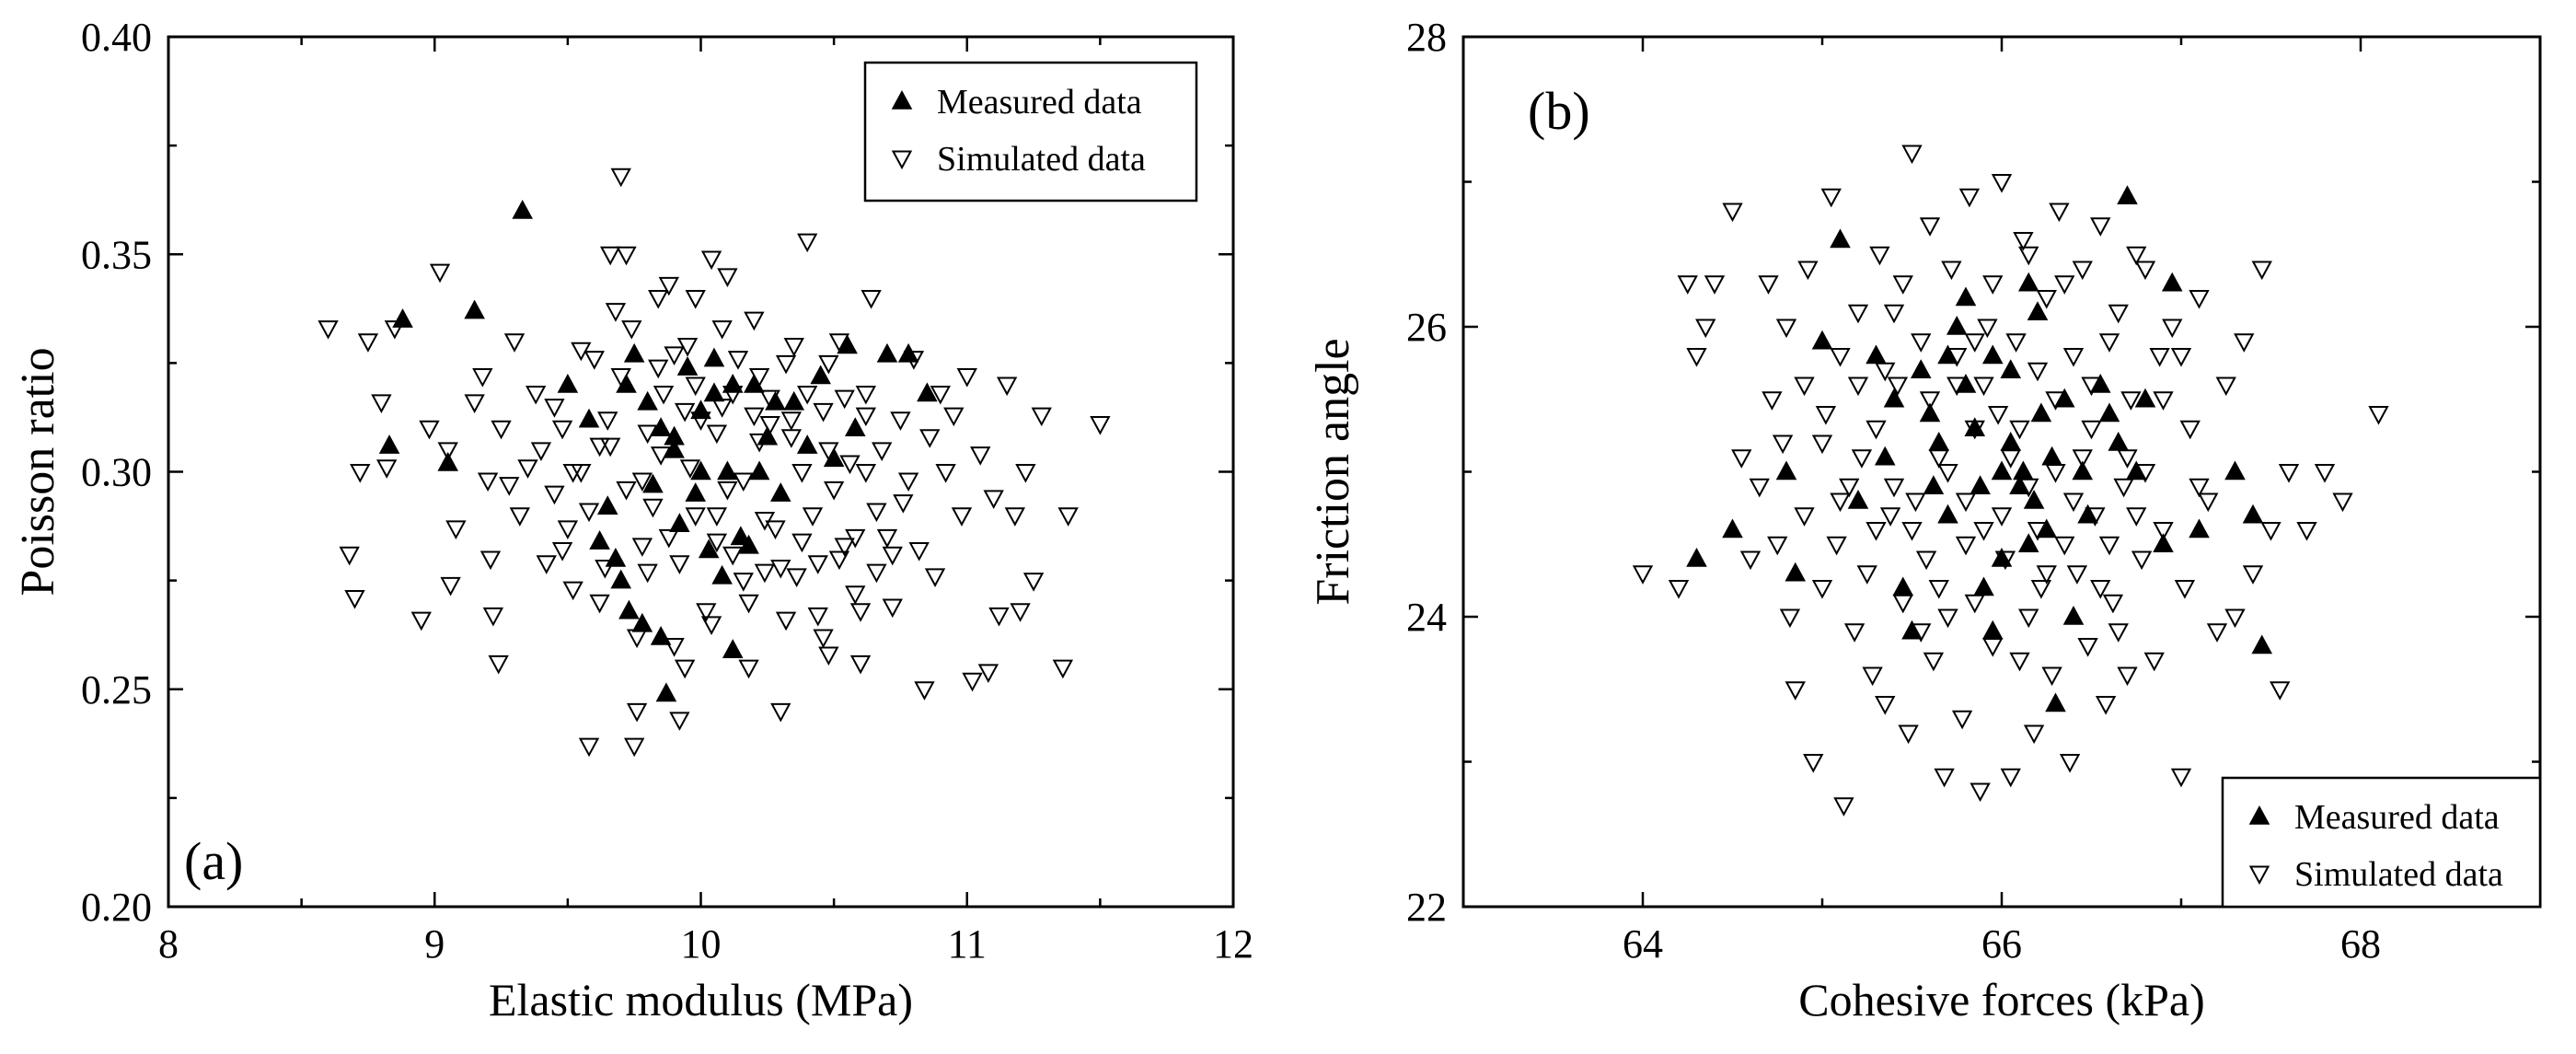 The image size is (2576, 1054). What do you see at coordinates (38, 471) in the screenshot?
I see `y-axis-label: Poisson ratio` at bounding box center [38, 471].